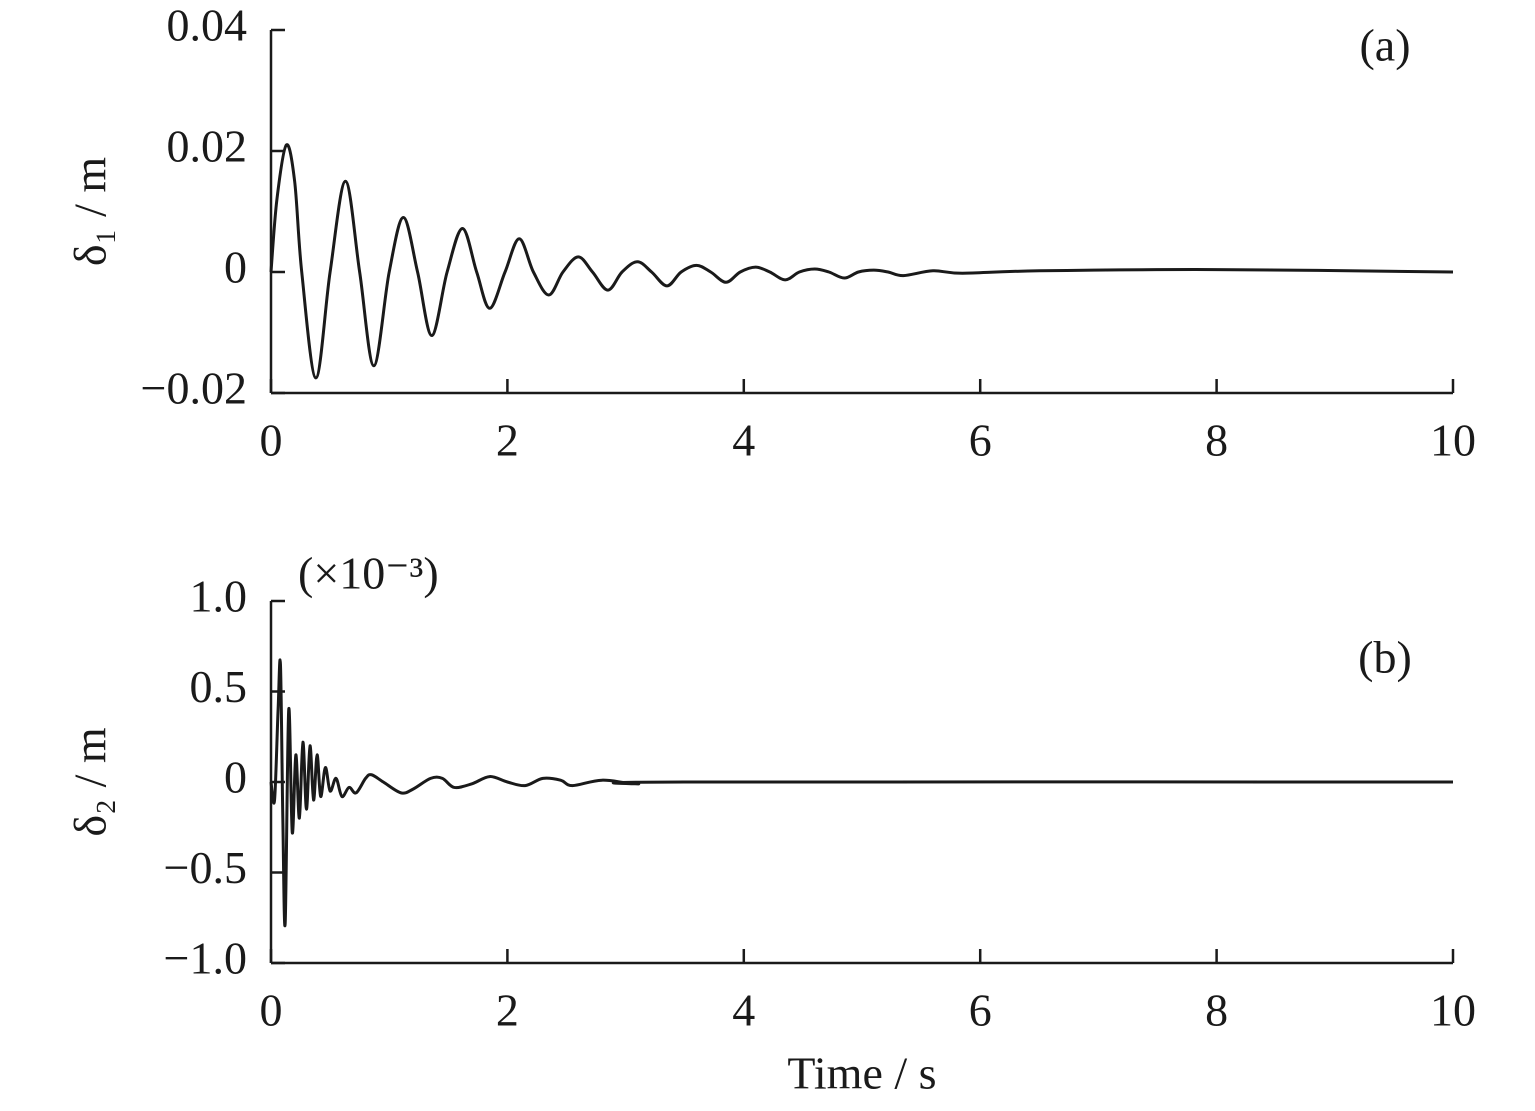  What do you see at coordinates (1384, 45) in the screenshot?
I see `annotation: (a)` at bounding box center [1384, 45].